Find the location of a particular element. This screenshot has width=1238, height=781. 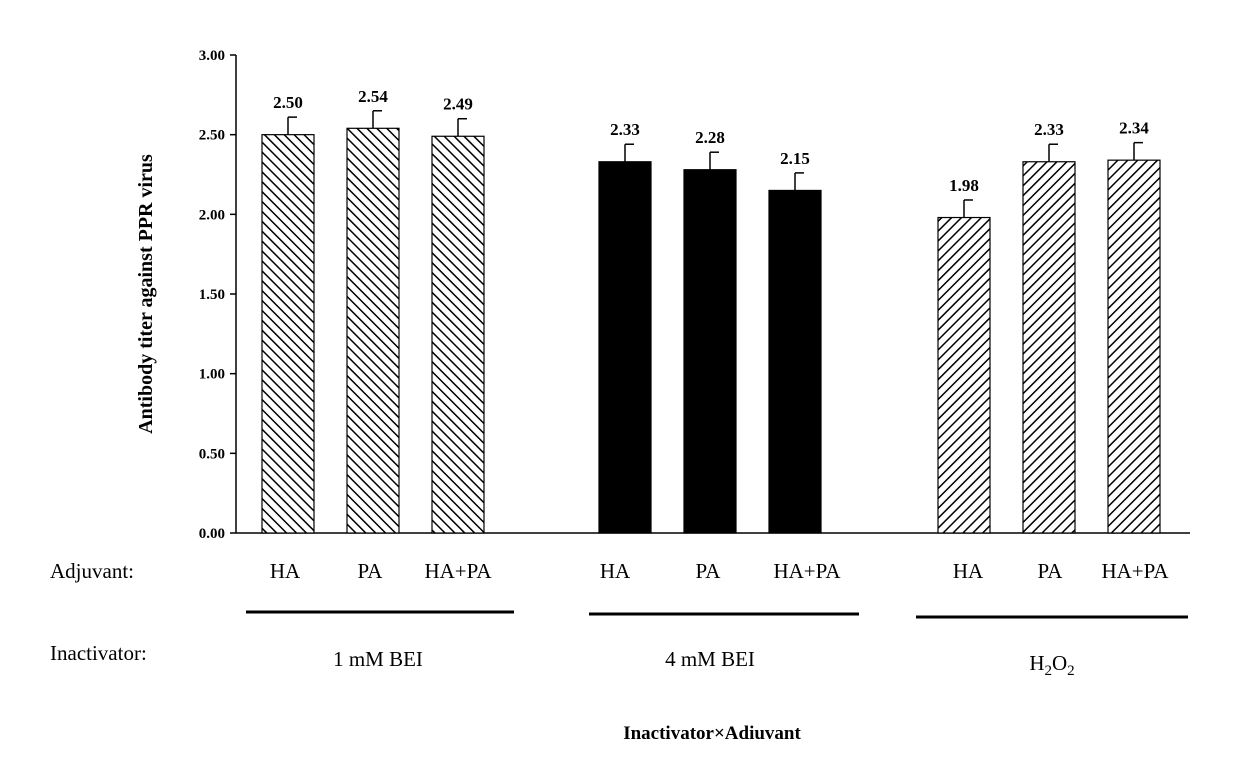

data-label: 2.49 is located at coordinates (458, 104).